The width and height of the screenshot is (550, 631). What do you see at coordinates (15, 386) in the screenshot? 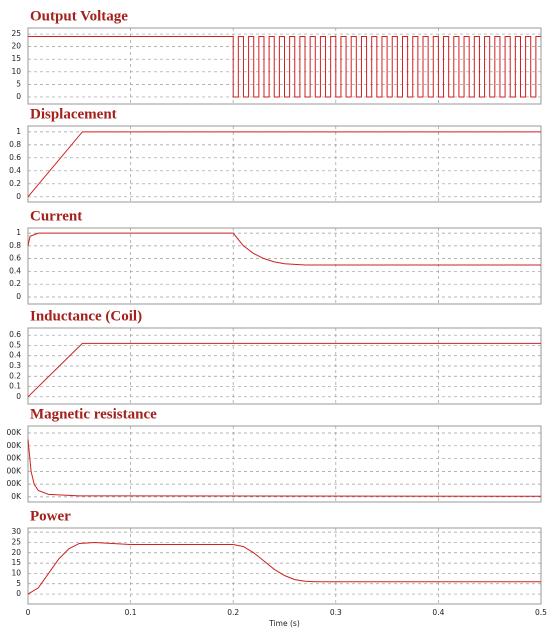
I see `y-tick-label: 0.1` at bounding box center [15, 386].